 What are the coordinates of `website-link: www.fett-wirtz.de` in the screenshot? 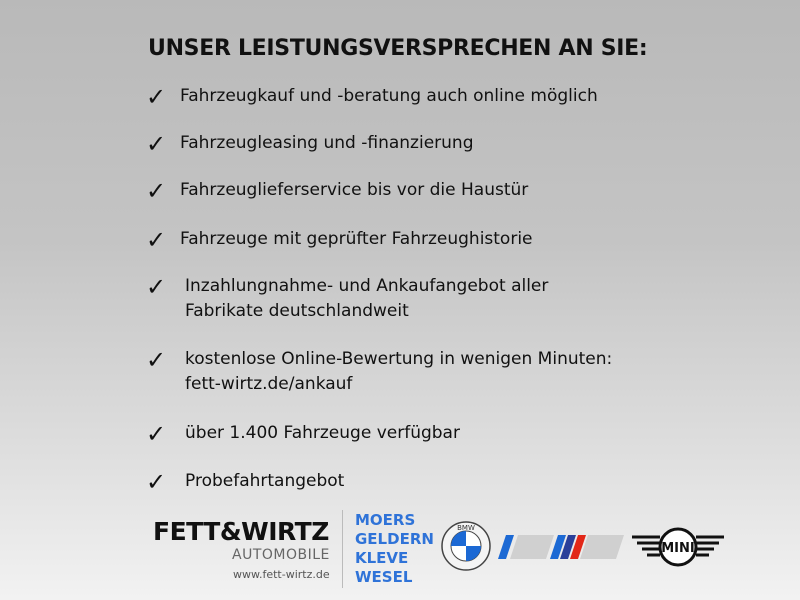 It's located at (281, 574).